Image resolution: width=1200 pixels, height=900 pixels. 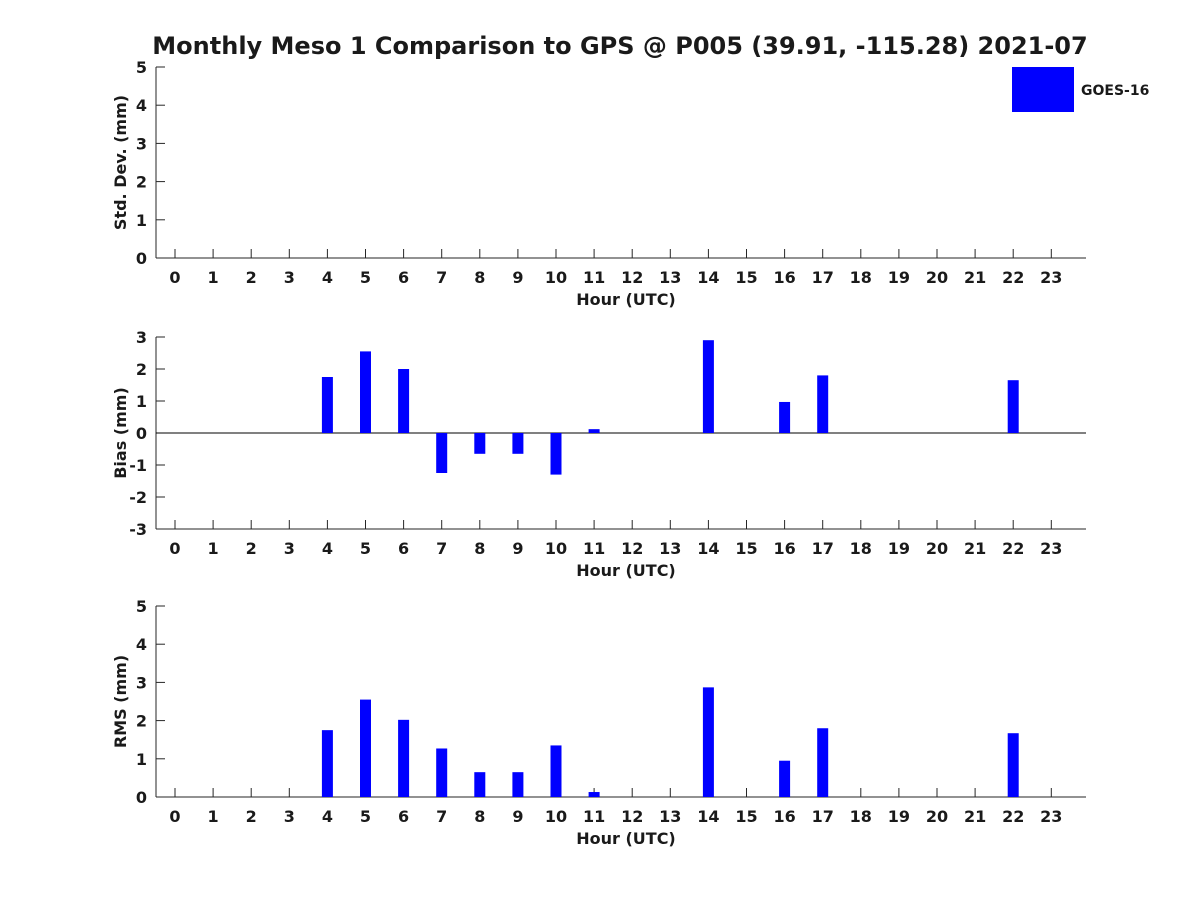 I want to click on x-tick-label: 3, so click(x=289, y=277).